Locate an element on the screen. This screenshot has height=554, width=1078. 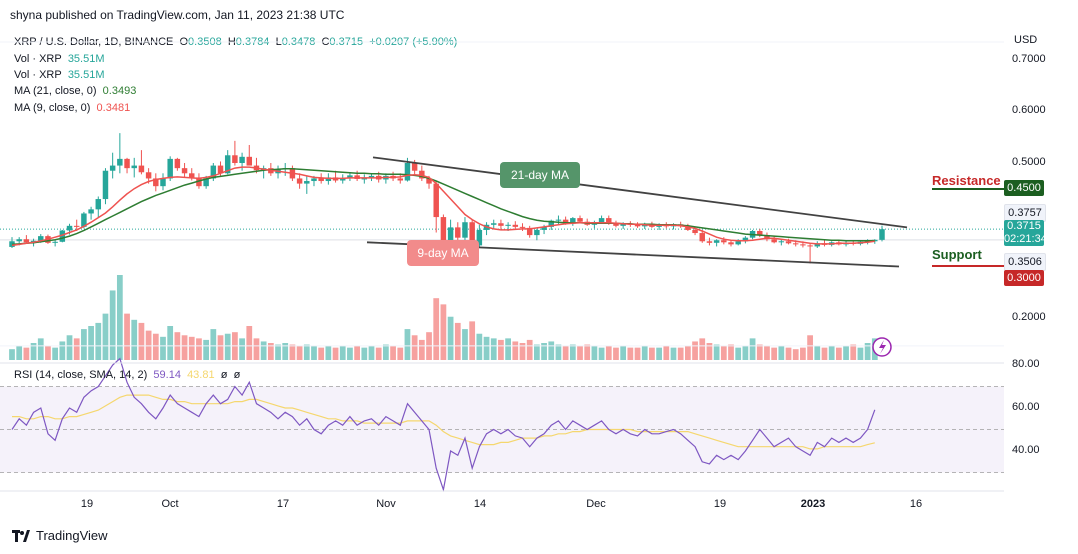
support-price-tag: 0.3000 is located at coordinates (1024, 278).